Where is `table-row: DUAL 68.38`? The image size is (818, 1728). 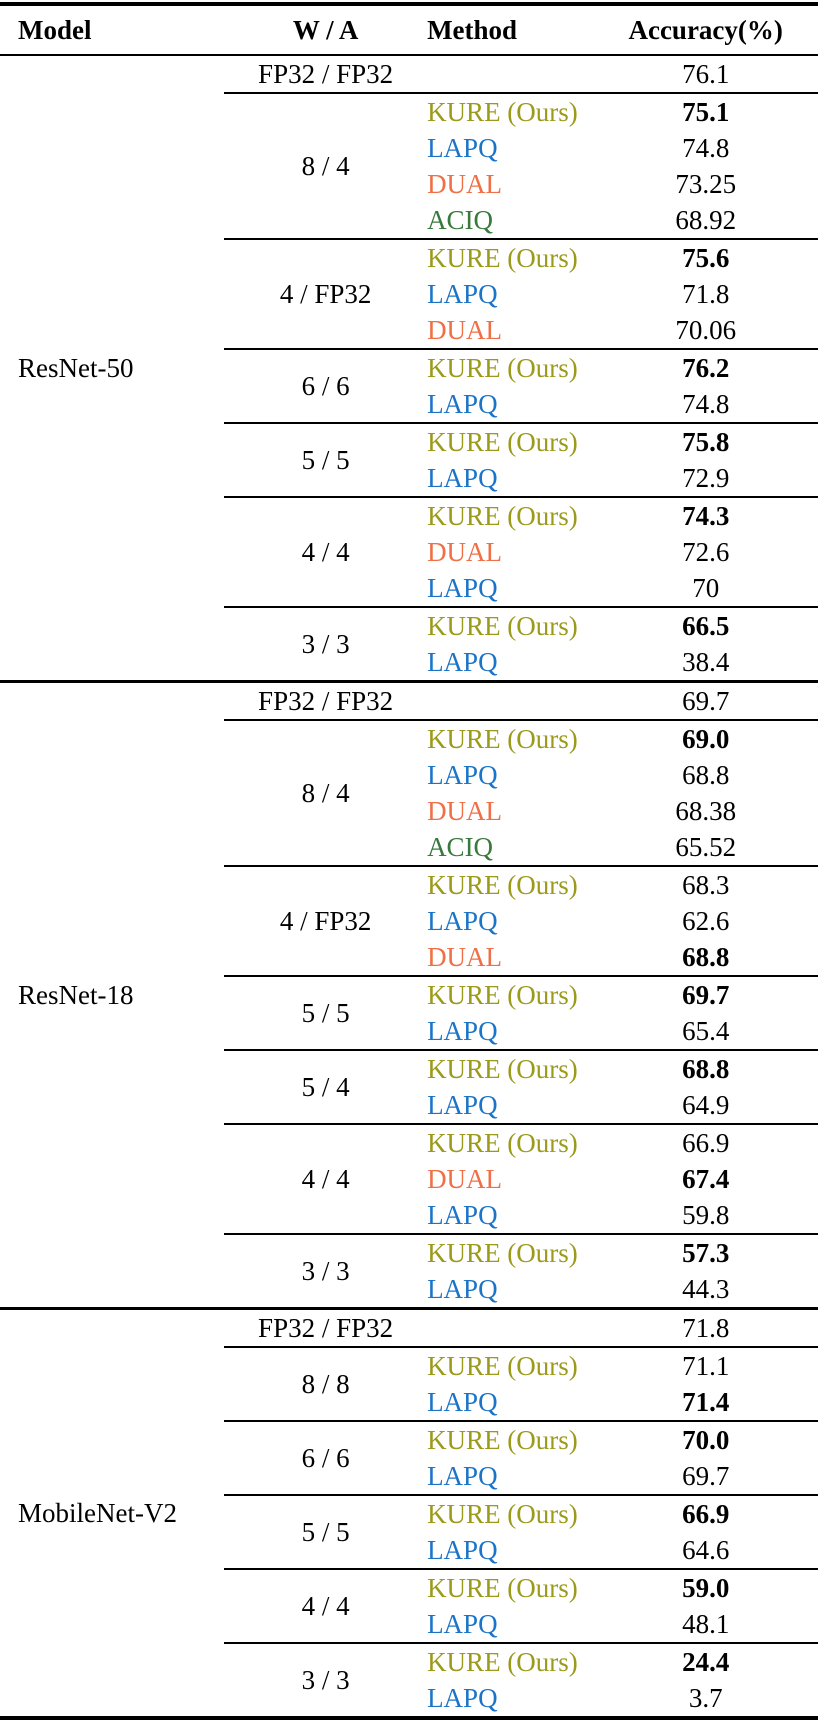
table-row: DUAL 68.38 is located at coordinates (409, 811).